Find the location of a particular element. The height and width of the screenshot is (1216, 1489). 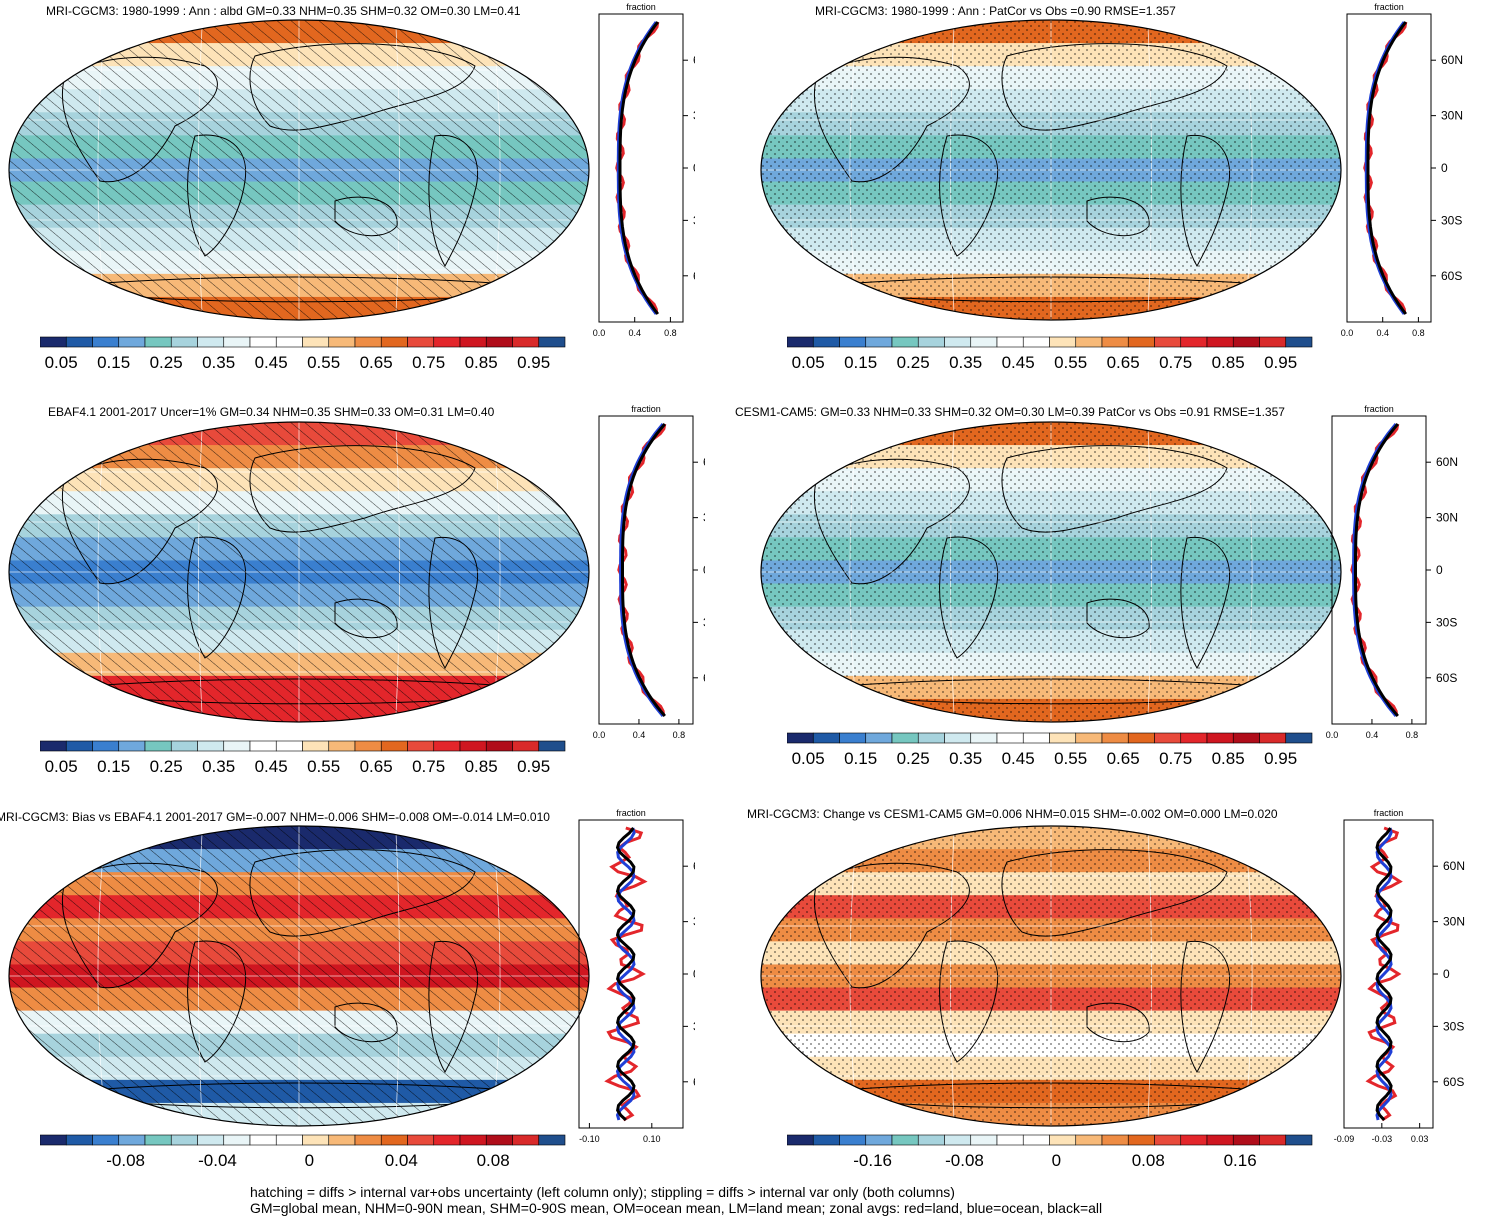

colorbar-label: 0 is located at coordinates (1056, 1160).